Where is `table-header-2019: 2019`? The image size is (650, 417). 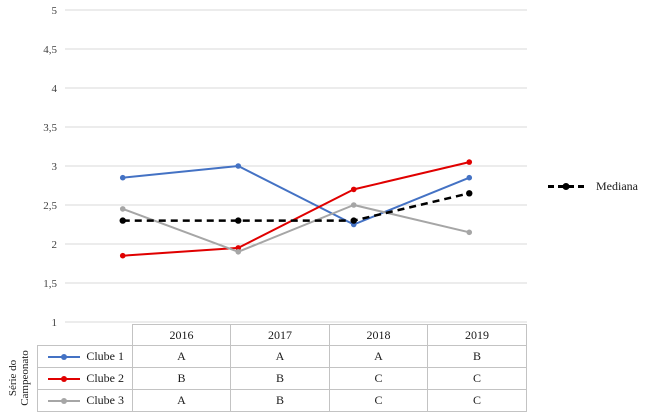 table-header-2019: 2019 is located at coordinates (477, 335).